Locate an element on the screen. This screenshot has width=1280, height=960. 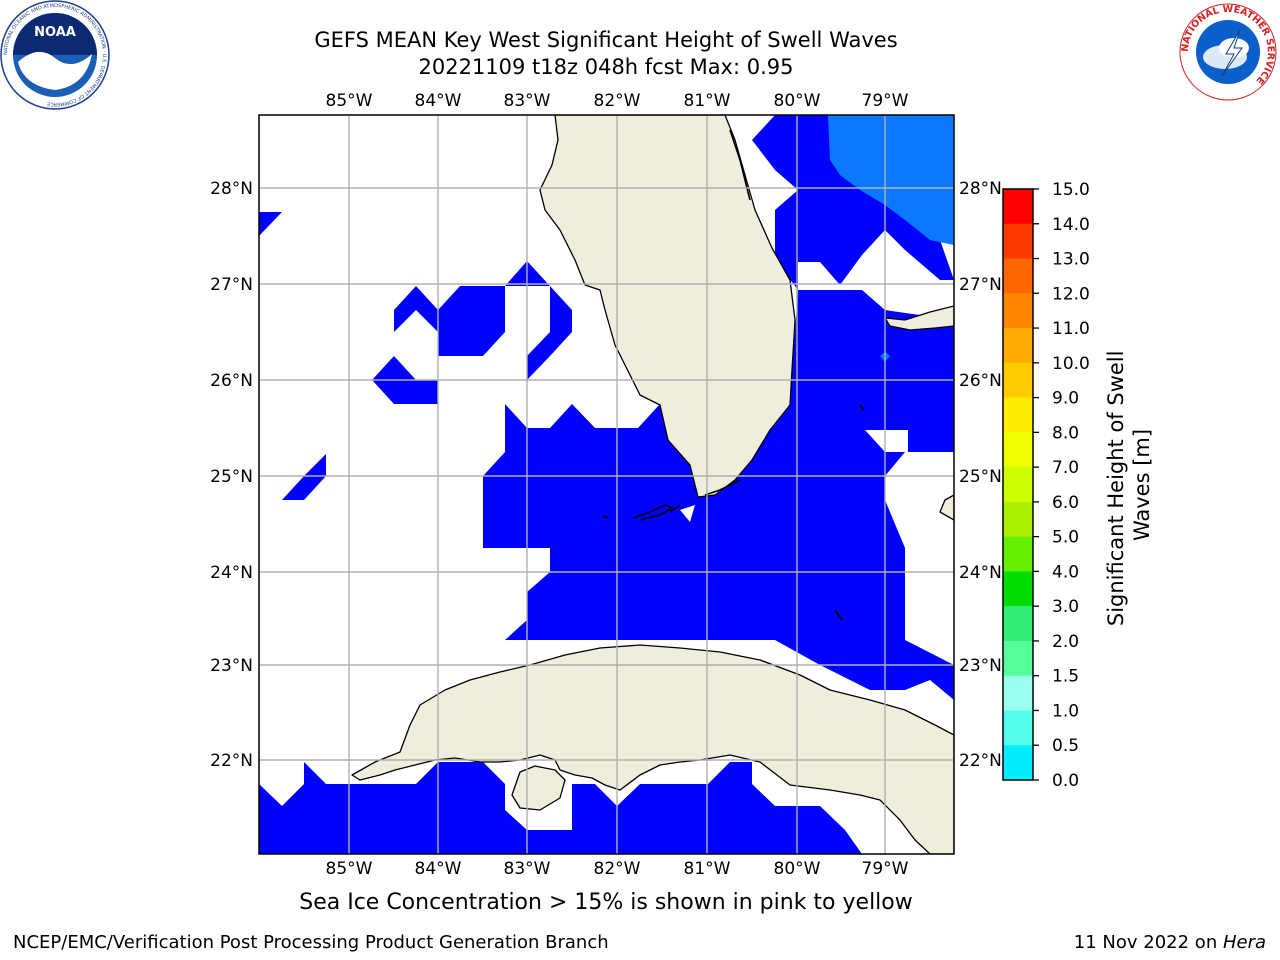
lat-labels-left: 28°N 27°N 26°N 25°N 24°N 23°N 22°N is located at coordinates (231, 475).